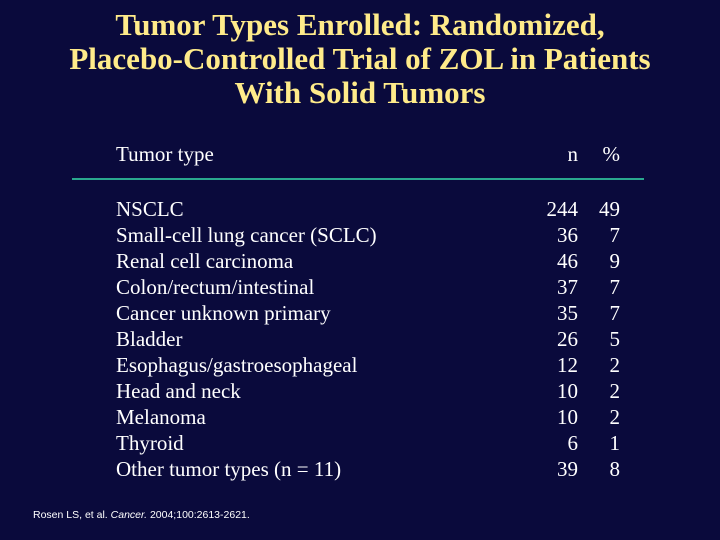 The width and height of the screenshot is (720, 540). What do you see at coordinates (609, 209) in the screenshot?
I see `table-row-percent: 49` at bounding box center [609, 209].